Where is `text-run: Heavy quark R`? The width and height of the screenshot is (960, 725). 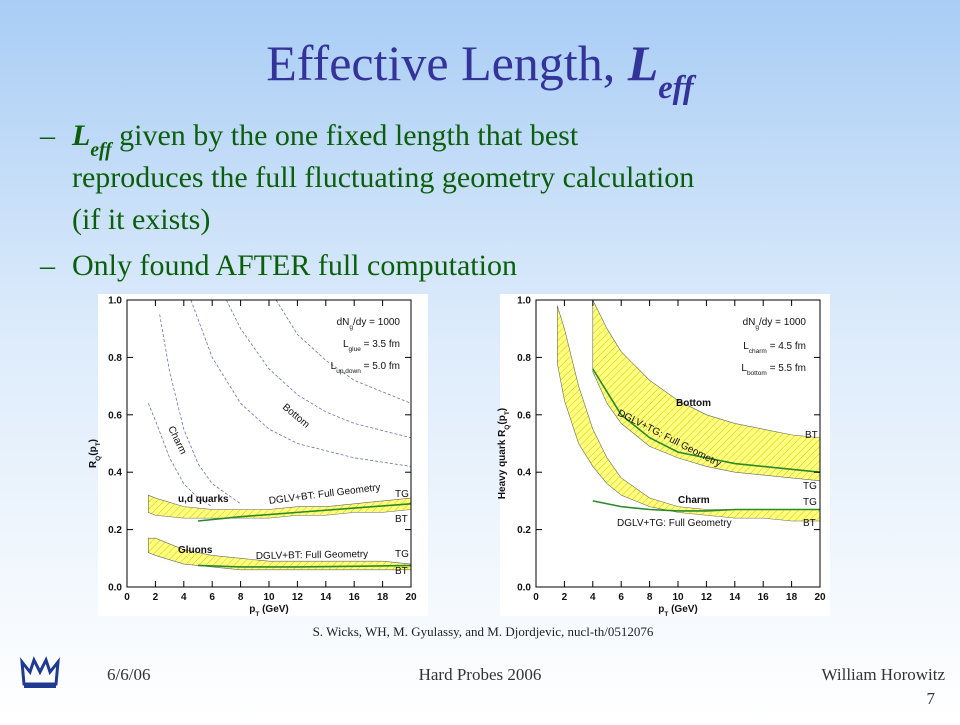 text-run: Heavy quark R is located at coordinates (502, 464).